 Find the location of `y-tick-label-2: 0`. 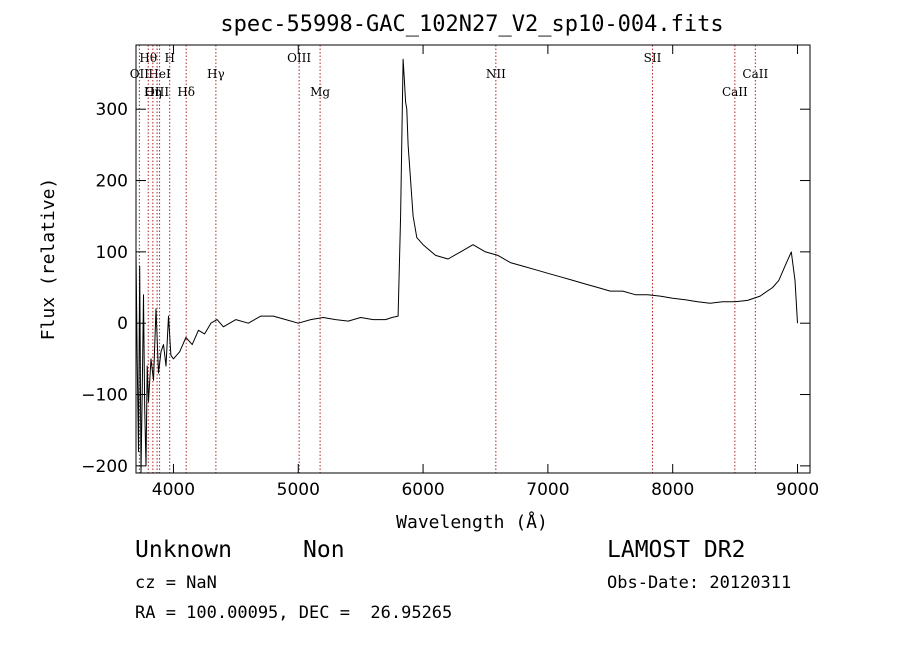

y-tick-label-2: 0 is located at coordinates (122, 324).